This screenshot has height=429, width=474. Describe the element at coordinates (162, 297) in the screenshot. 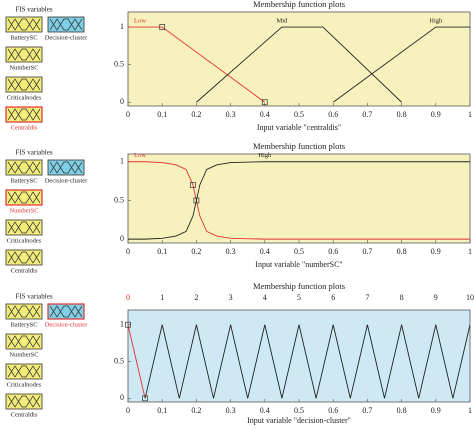

I see `mf-name: 1` at that location.